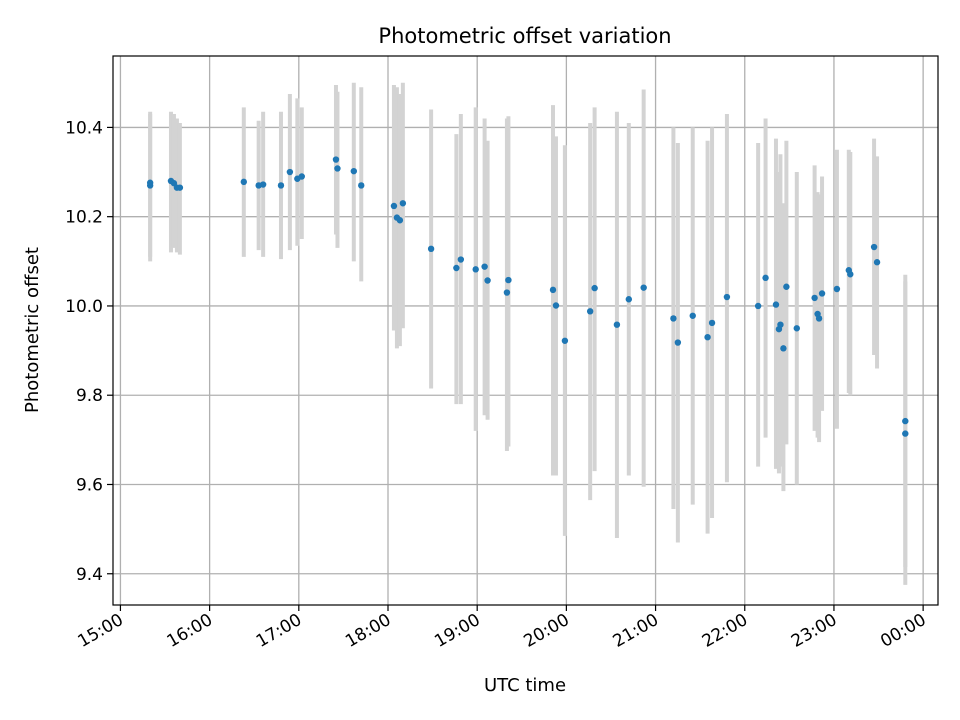  I want to click on y-tick-label: 9.4, so click(89, 575).